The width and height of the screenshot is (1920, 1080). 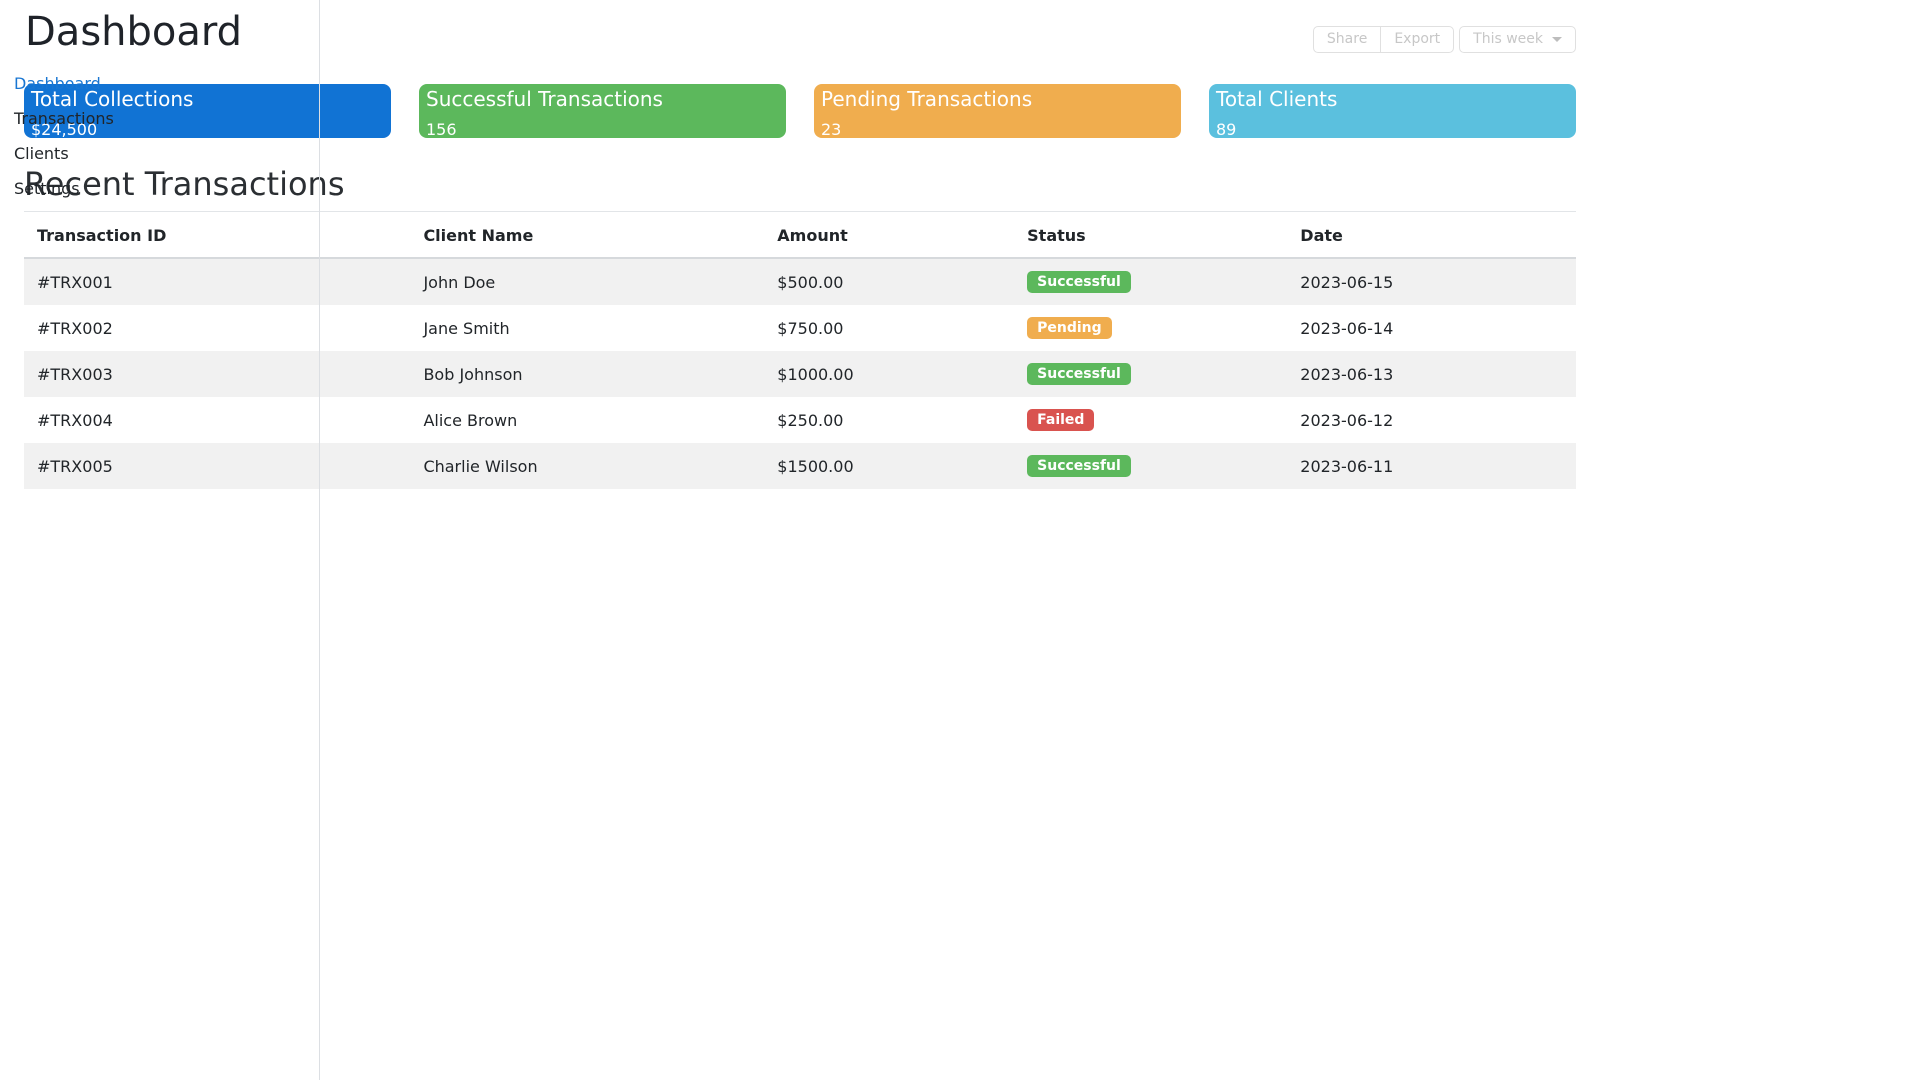 I want to click on client-name-cell: Jane Smith, so click(x=466, y=328).